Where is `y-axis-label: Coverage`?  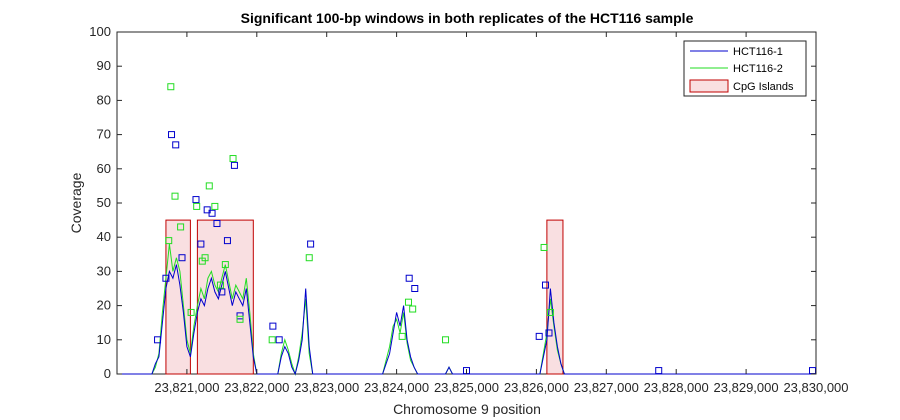 y-axis-label: Coverage is located at coordinates (76, 202).